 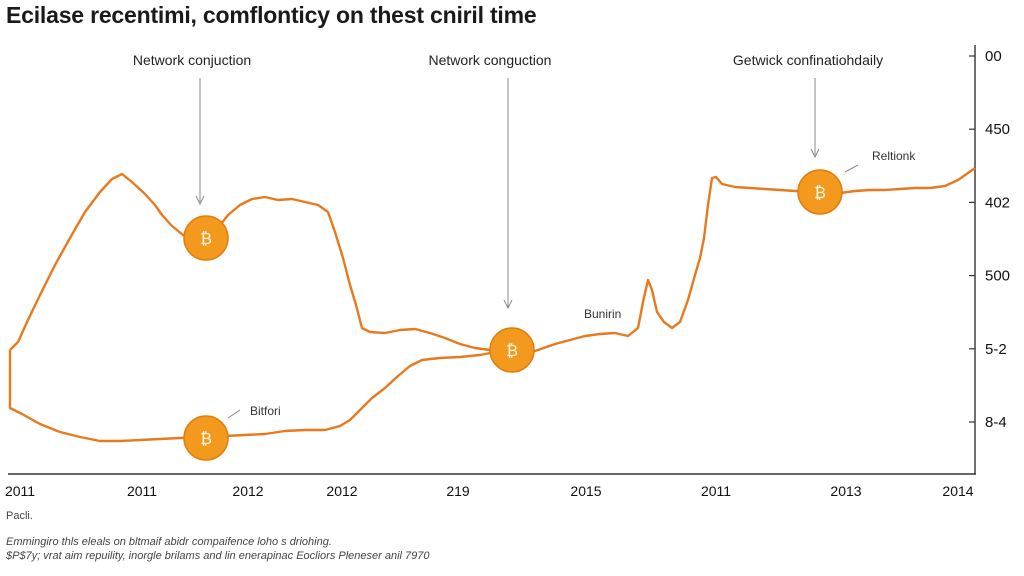 I want to click on y-tick-label: 450, so click(x=997, y=129).